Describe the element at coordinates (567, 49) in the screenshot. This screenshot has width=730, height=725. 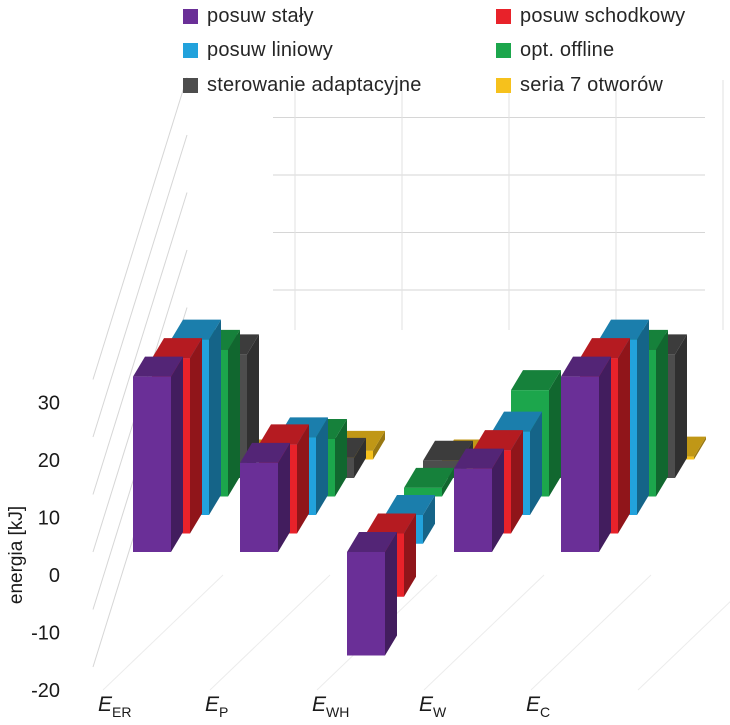
I see `legend-label: opt. offline` at that location.